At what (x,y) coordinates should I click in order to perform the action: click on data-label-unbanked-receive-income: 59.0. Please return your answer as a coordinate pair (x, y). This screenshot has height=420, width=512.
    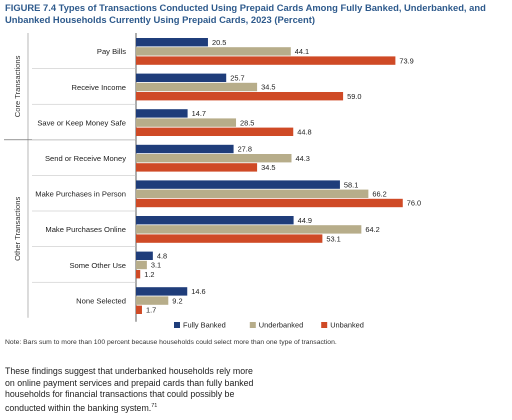
    Looking at the image, I should click on (354, 96).